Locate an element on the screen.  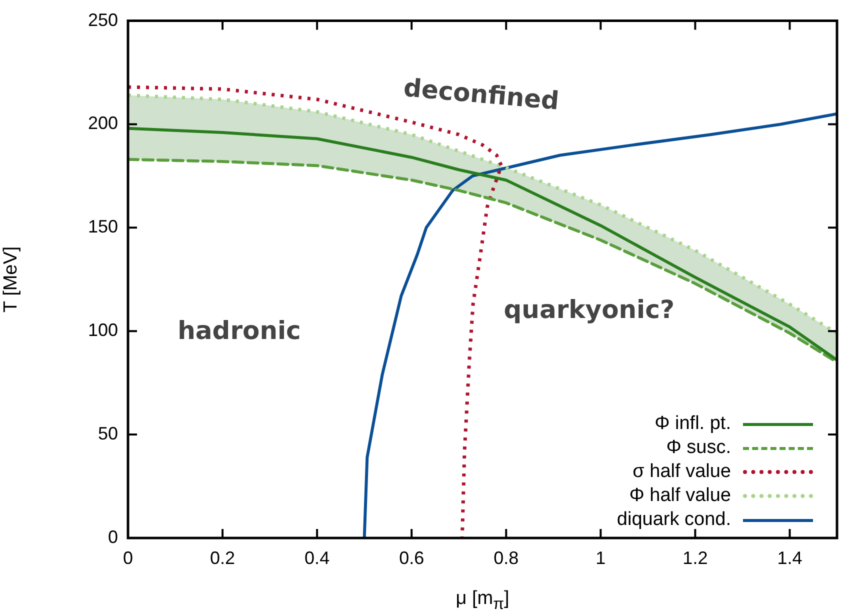
y-tick-label: 50 is located at coordinates (108, 434).